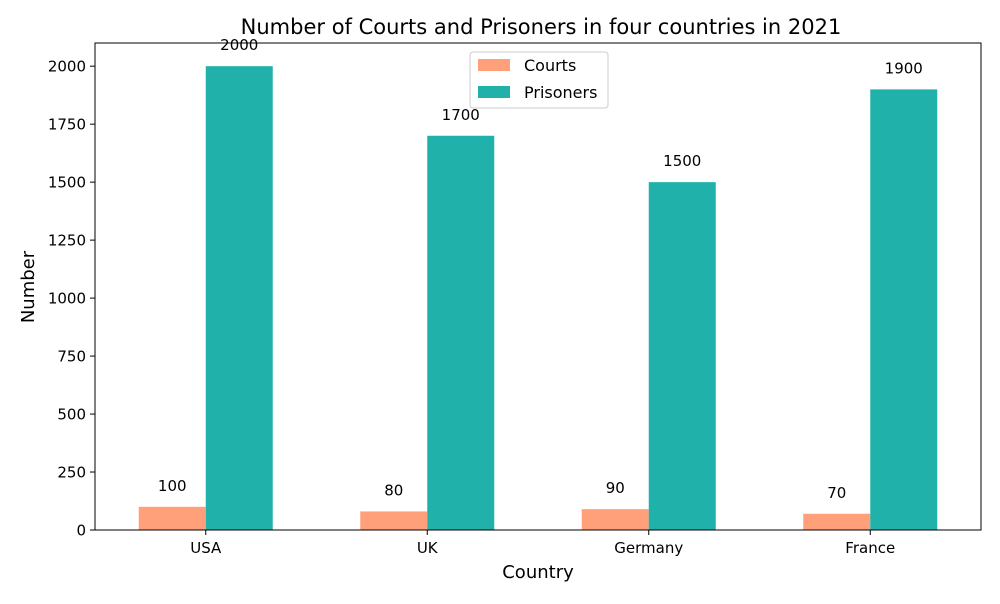 This screenshot has width=1000, height=604. I want to click on data-label: 1700, so click(461, 115).